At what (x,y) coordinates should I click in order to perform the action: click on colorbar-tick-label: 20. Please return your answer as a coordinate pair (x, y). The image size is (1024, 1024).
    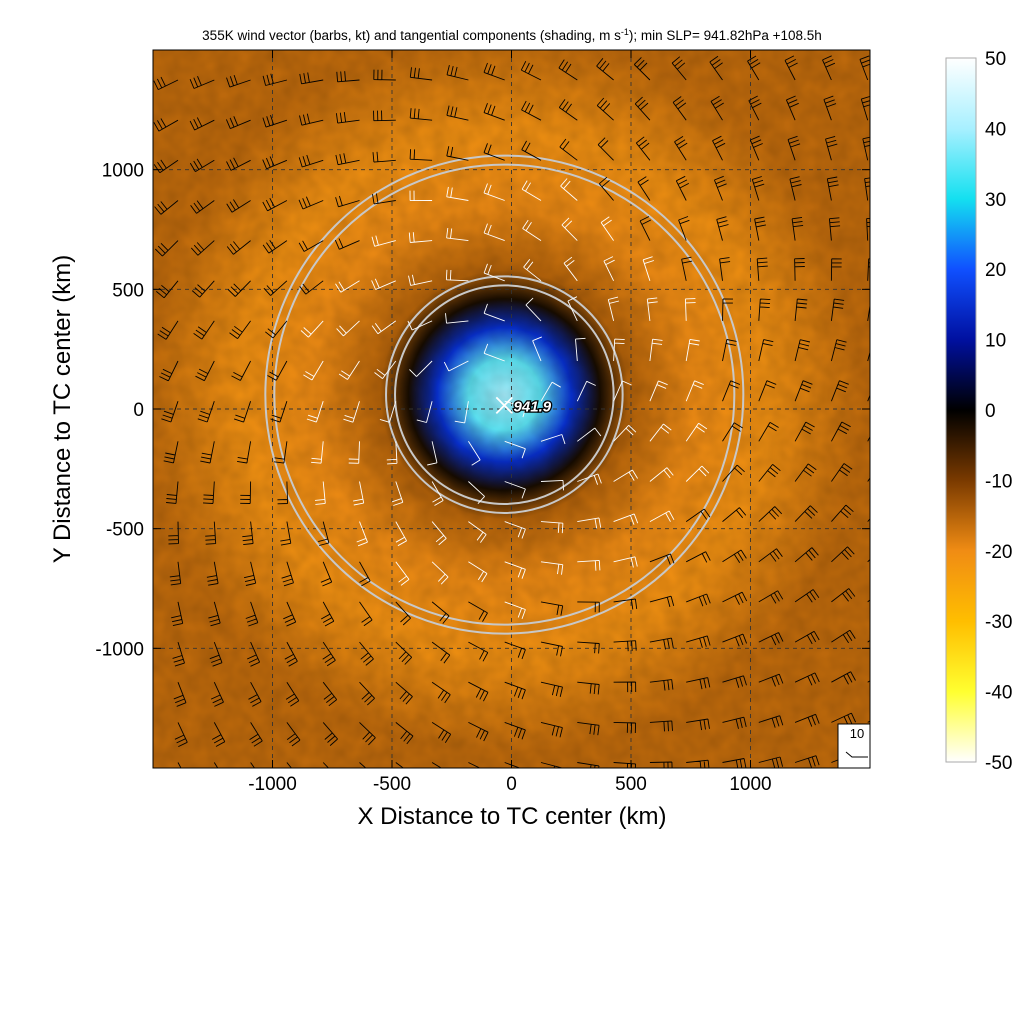
    Looking at the image, I should click on (995, 270).